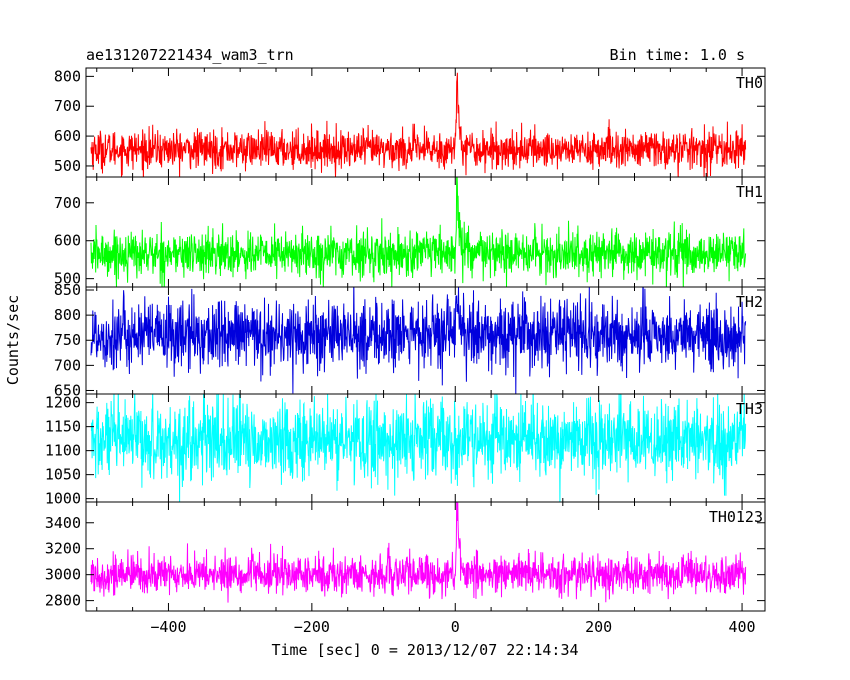  I want to click on series-label: TH3, so click(749, 409).